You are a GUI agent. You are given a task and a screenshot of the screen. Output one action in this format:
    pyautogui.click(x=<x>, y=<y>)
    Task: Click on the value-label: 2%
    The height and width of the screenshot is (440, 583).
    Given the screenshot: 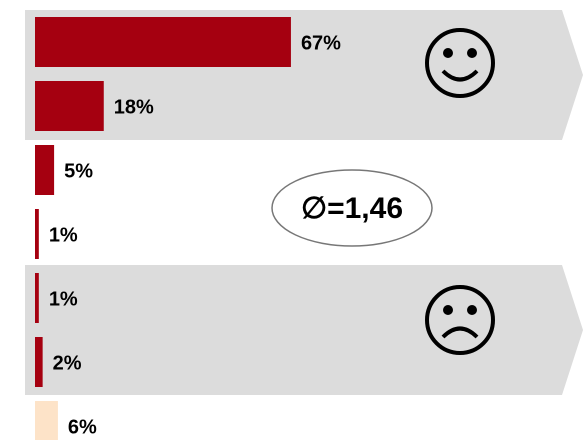 What is the action you would take?
    pyautogui.click(x=67, y=363)
    